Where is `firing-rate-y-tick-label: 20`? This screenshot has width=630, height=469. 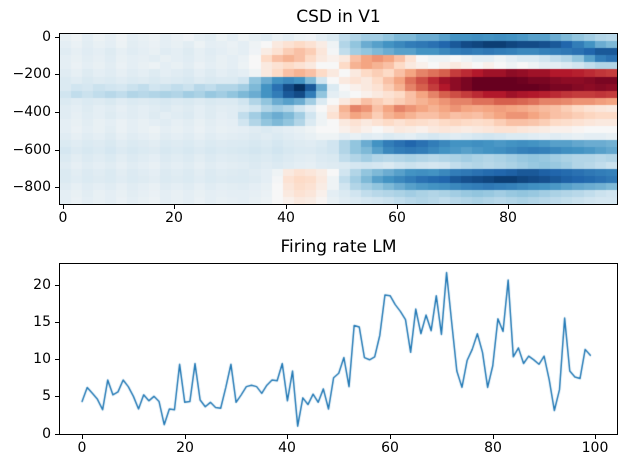
firing-rate-y-tick-label: 20 is located at coordinates (42, 285).